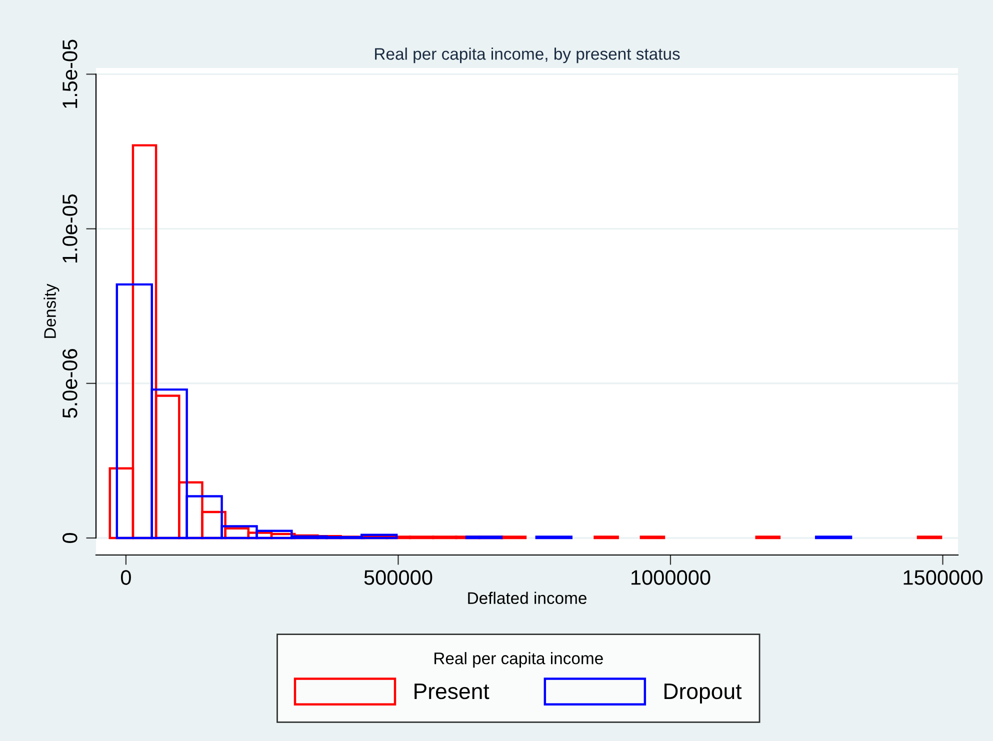 Image resolution: width=993 pixels, height=741 pixels. What do you see at coordinates (52, 311) in the screenshot?
I see `y-axis-title: Density` at bounding box center [52, 311].